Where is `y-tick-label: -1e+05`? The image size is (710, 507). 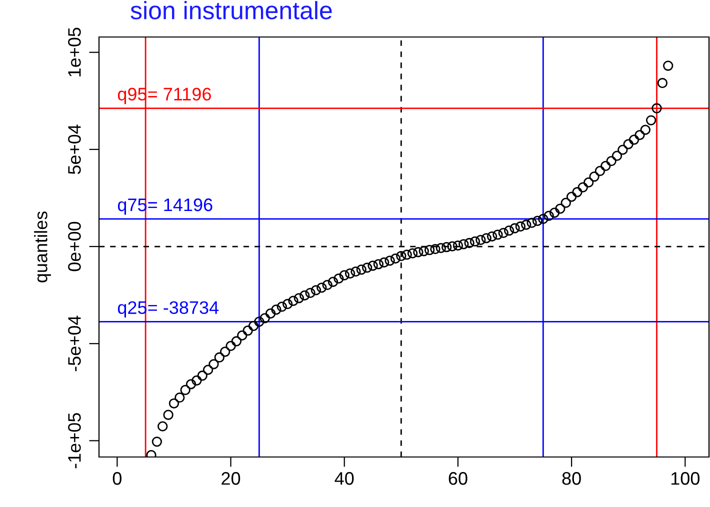
y-tick-label: -1e+05 is located at coordinates (74, 440).